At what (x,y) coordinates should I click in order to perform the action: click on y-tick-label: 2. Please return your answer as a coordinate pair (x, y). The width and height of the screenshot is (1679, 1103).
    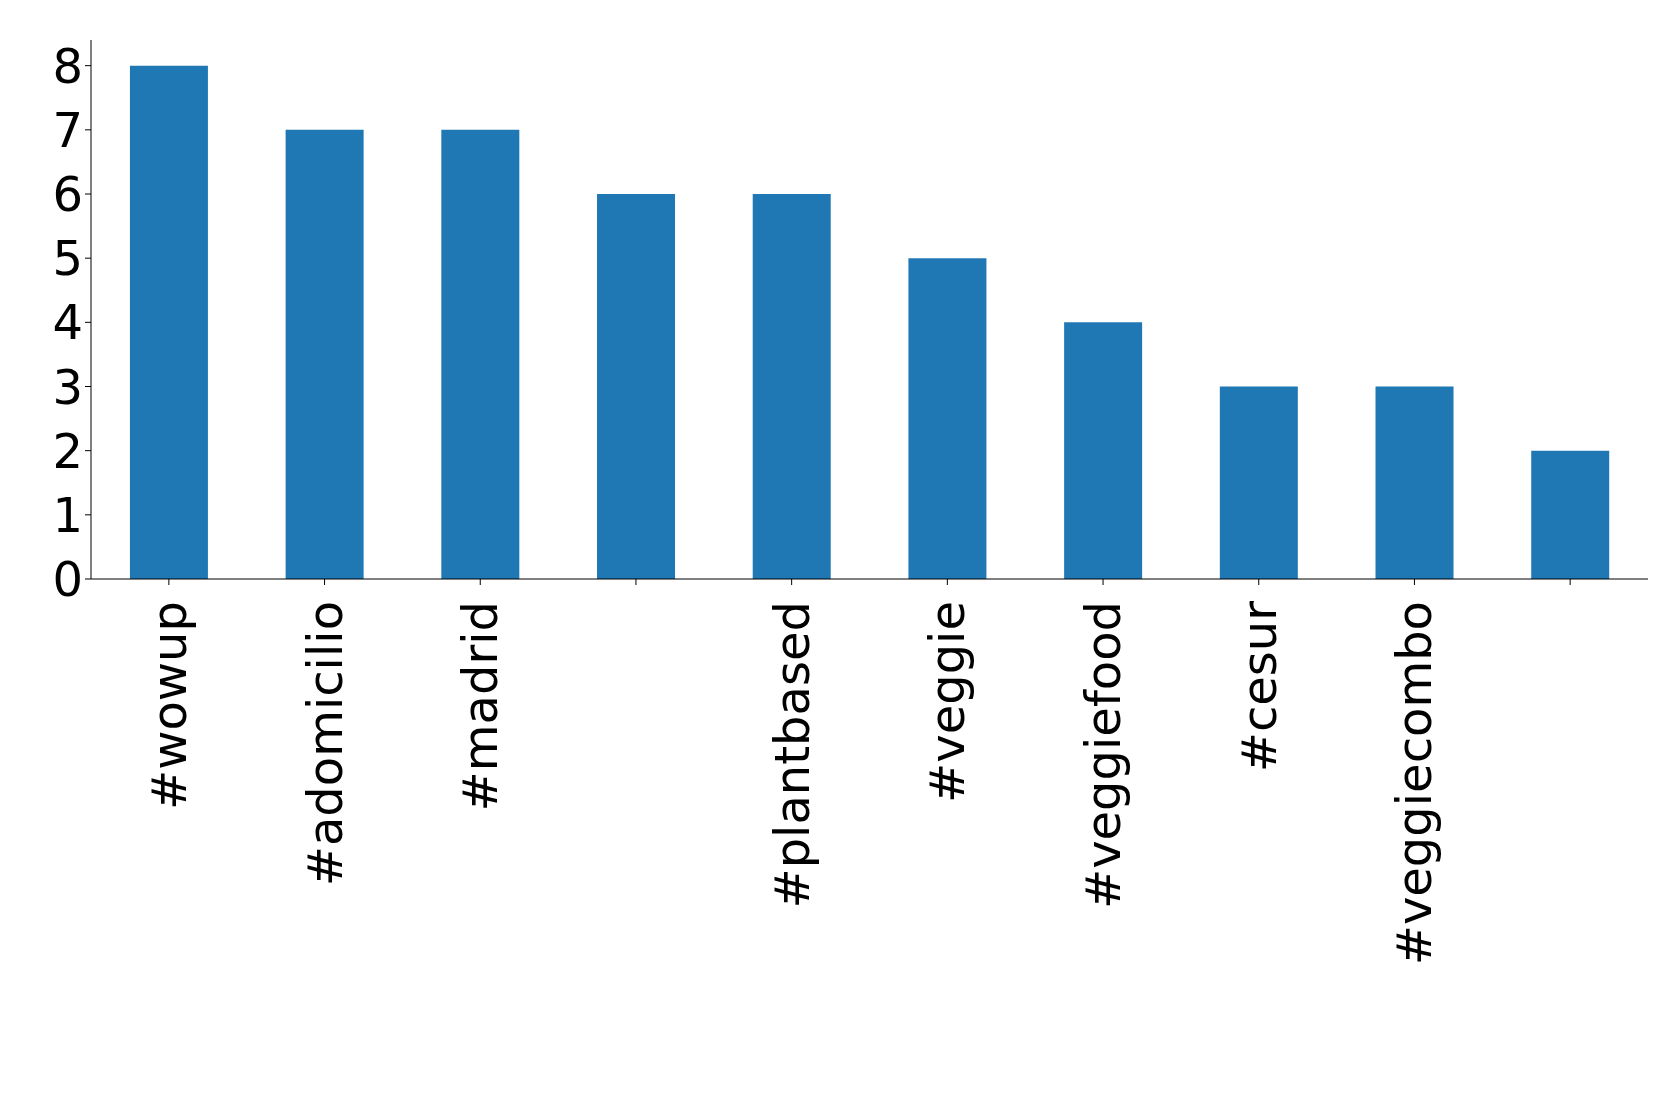
    Looking at the image, I should click on (67, 450).